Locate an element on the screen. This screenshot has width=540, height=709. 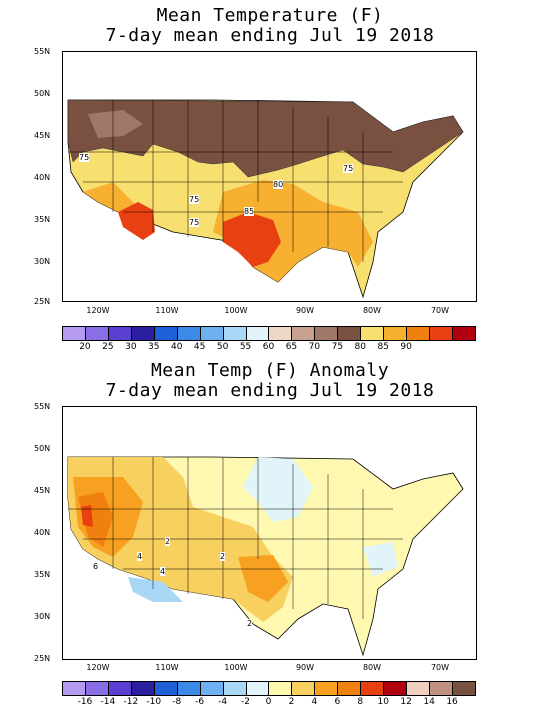
legend-label: 55 is located at coordinates (245, 347).